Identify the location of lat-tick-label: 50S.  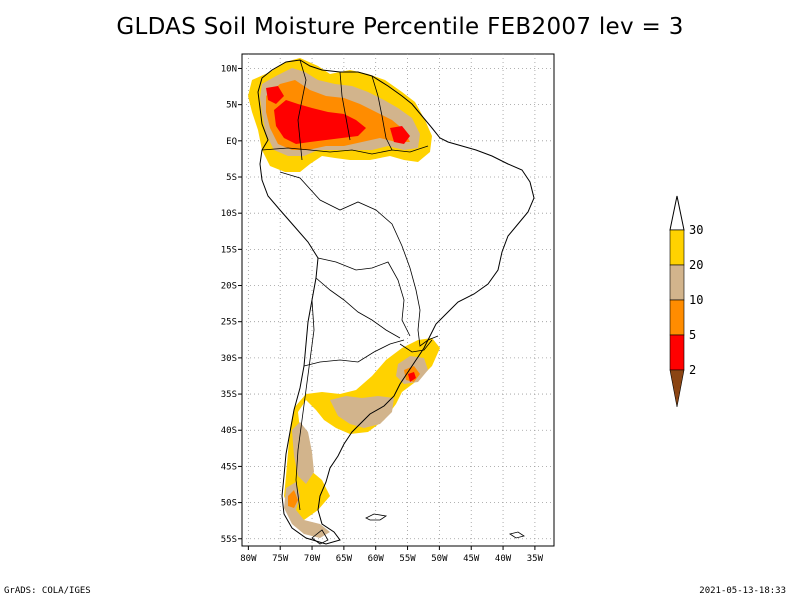
(229, 504).